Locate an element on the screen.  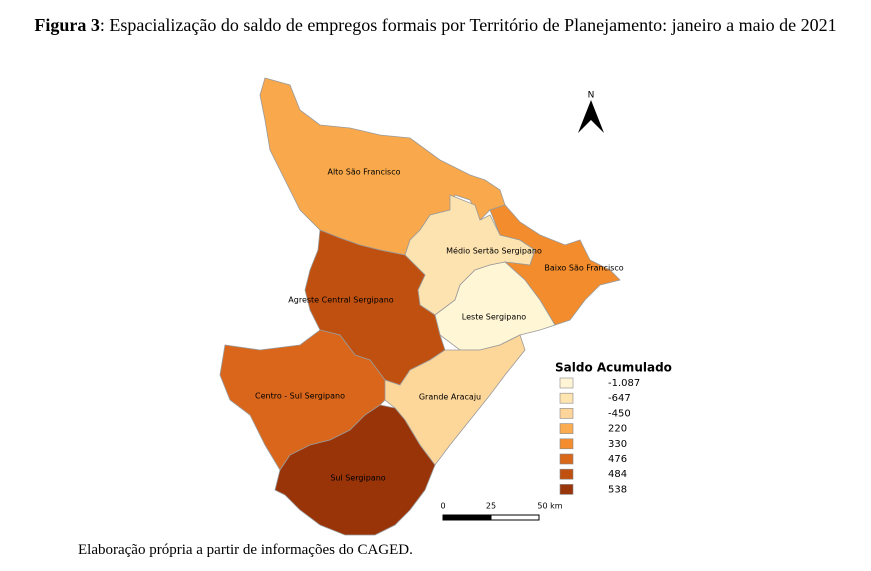
legend-label: 476 is located at coordinates (617, 459).